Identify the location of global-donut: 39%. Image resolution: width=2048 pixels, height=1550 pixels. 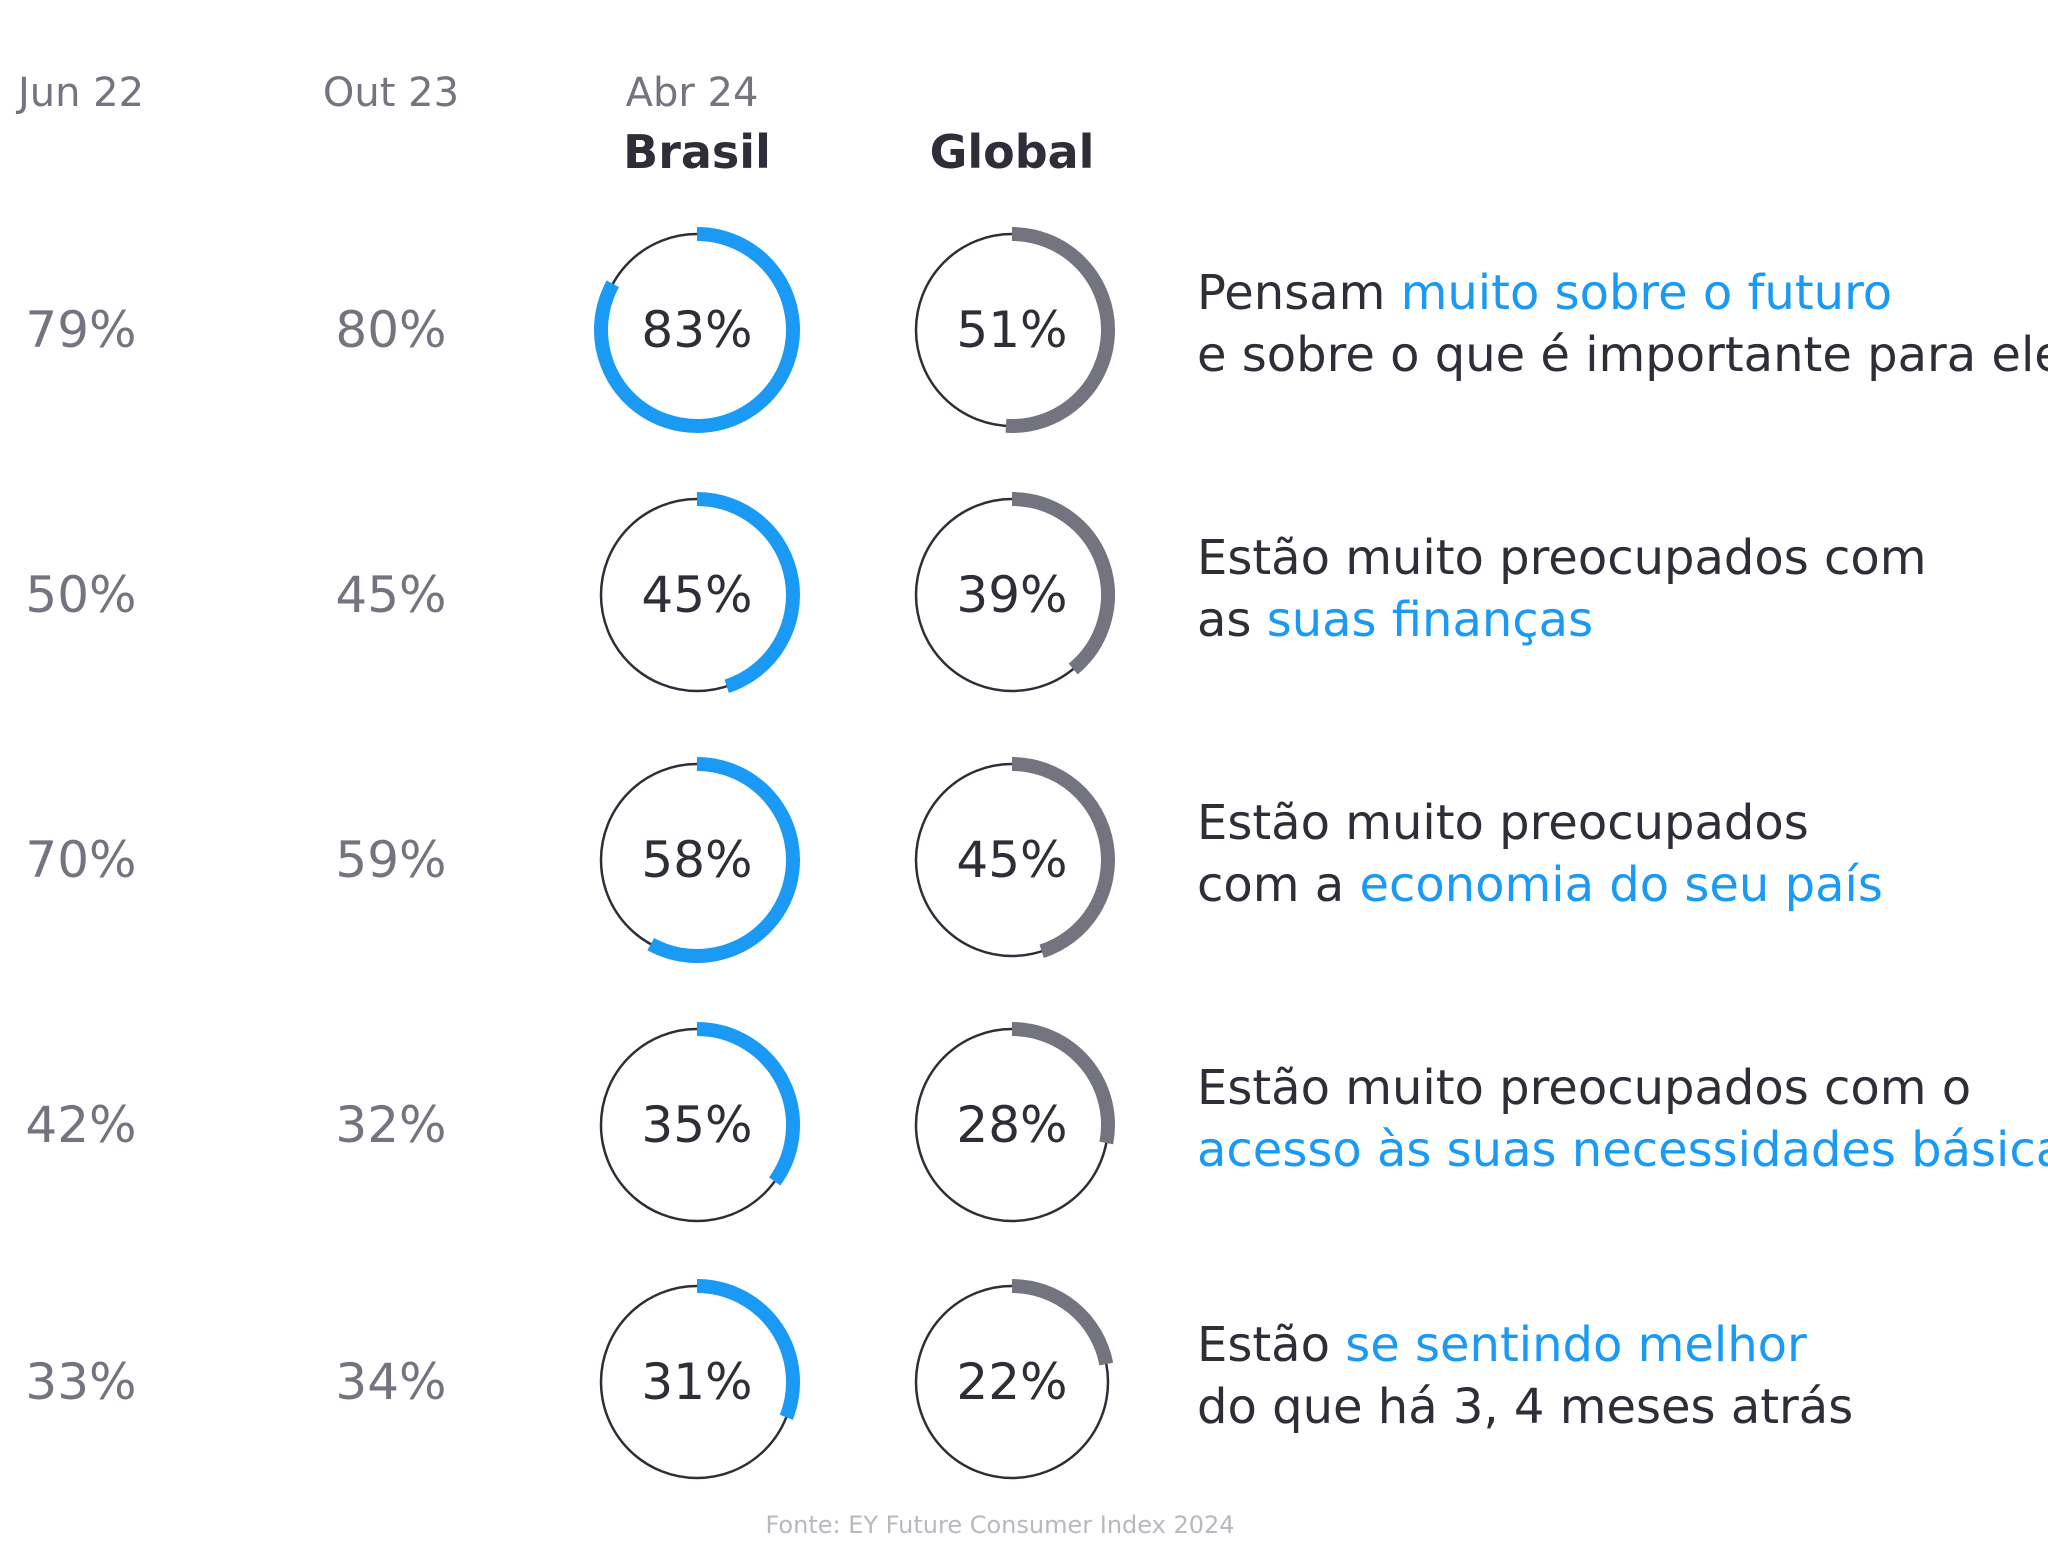
(1014, 592).